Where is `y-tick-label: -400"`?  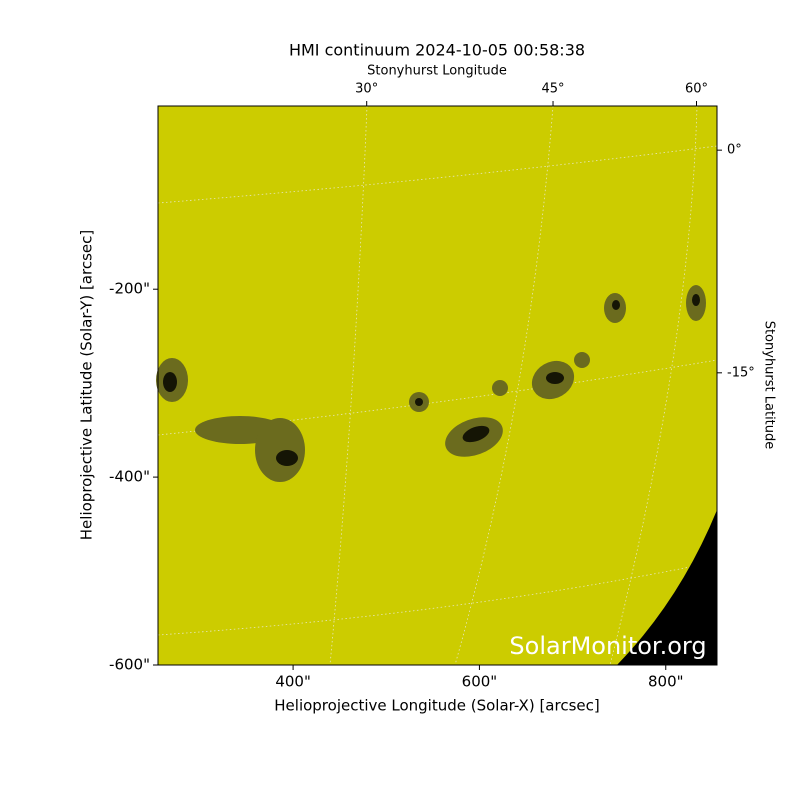
y-tick-label: -400" is located at coordinates (129, 477).